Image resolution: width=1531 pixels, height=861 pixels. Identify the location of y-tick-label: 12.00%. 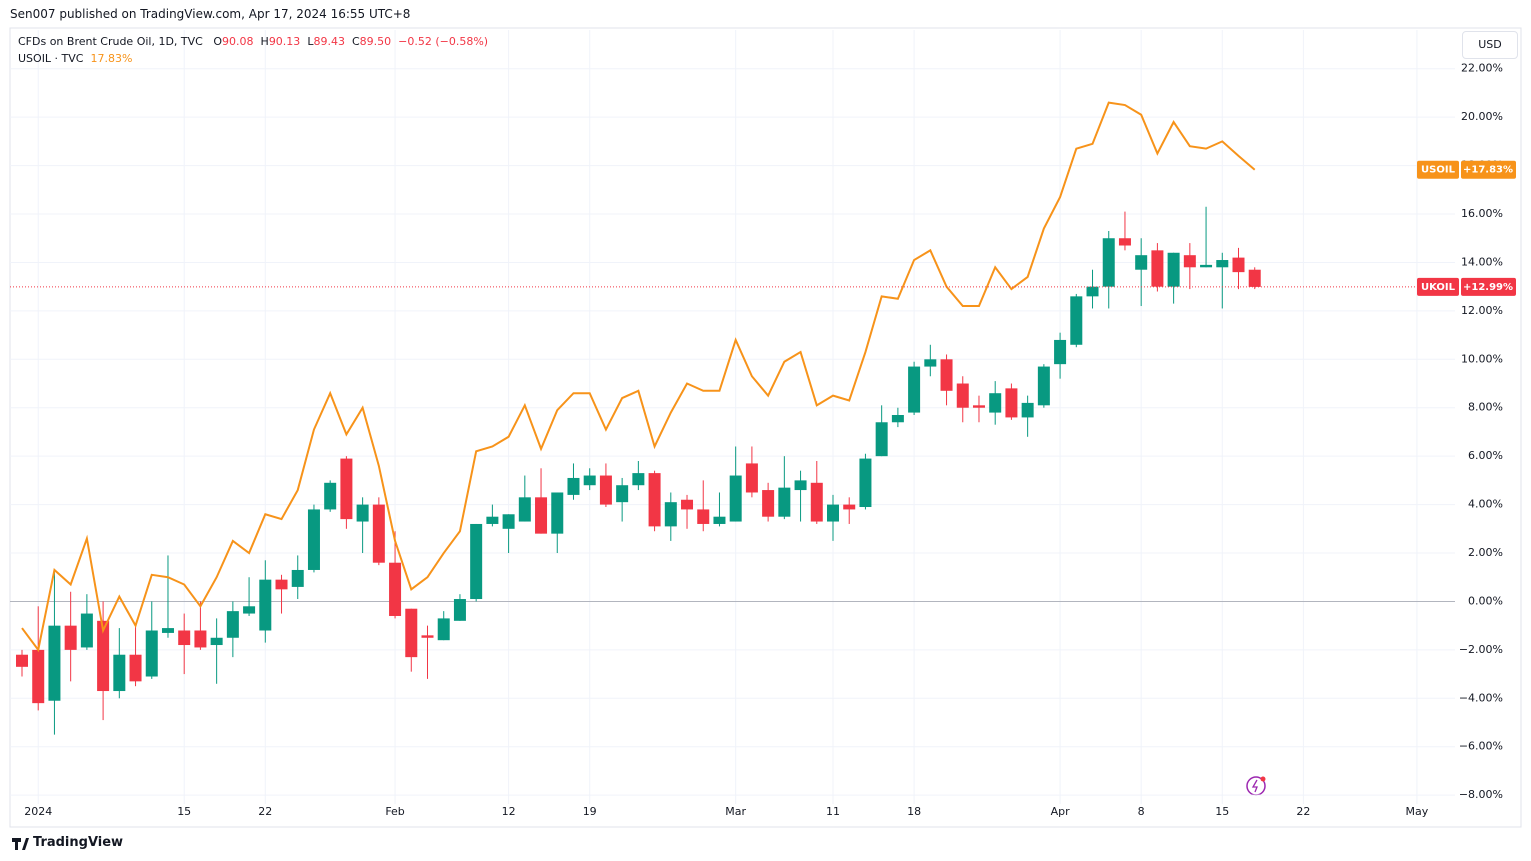
(1482, 310).